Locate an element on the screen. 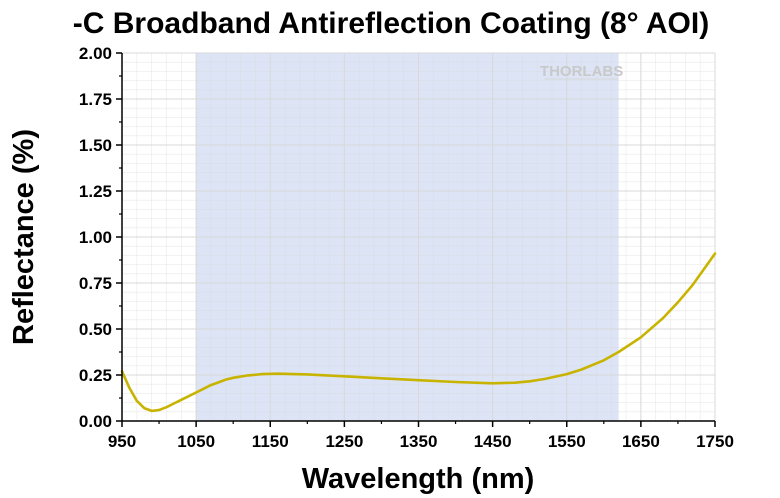 This screenshot has width=780, height=498. x-axis-title: Wavelength (nm) is located at coordinates (418, 479).